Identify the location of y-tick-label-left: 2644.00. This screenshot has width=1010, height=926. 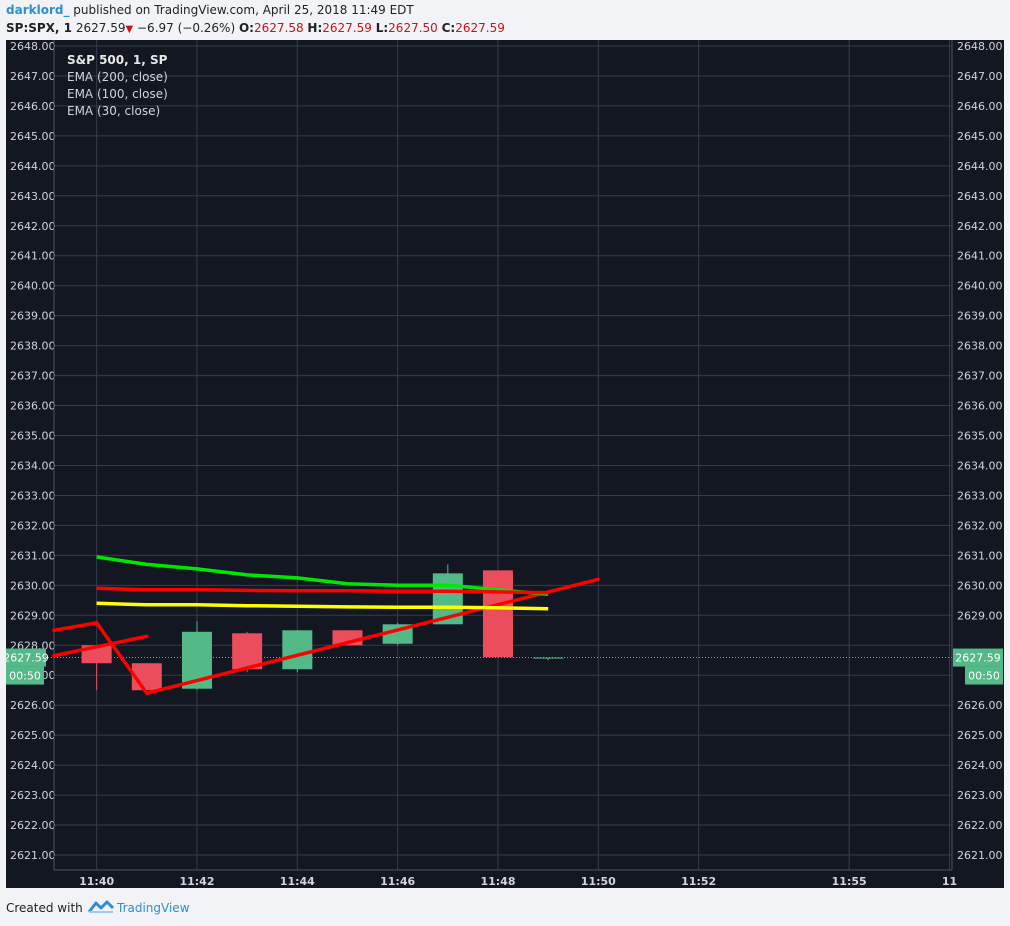
(33, 166).